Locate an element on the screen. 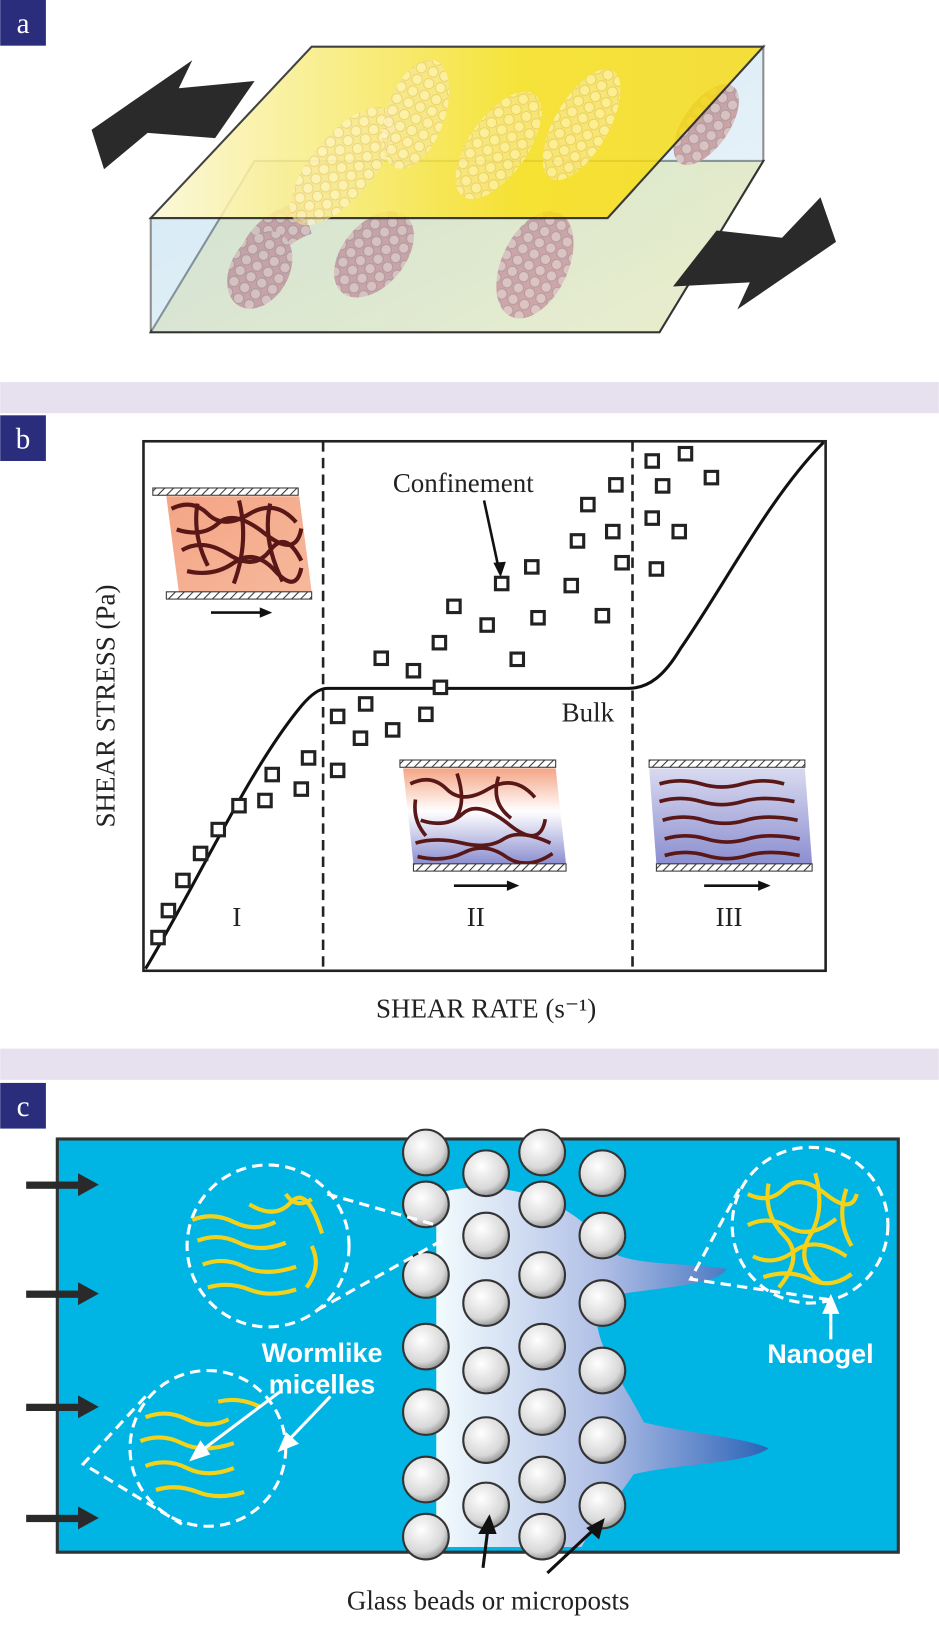  nanogel-label: Nanogel is located at coordinates (820, 1354).